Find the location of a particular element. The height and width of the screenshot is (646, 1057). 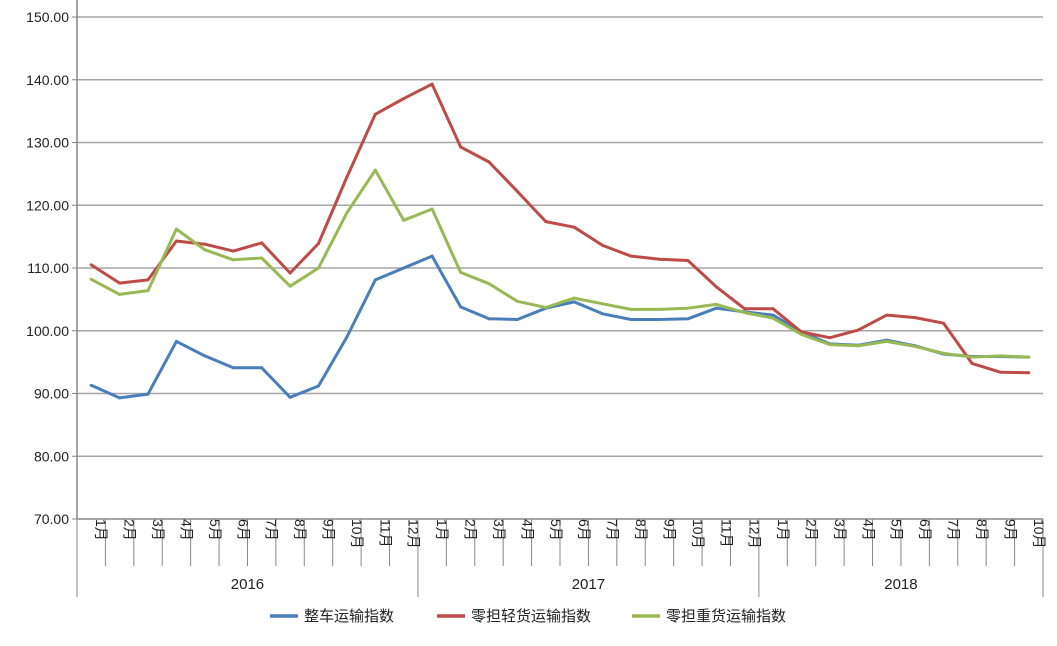

y-tick-label: 90.00 is located at coordinates (51, 394).